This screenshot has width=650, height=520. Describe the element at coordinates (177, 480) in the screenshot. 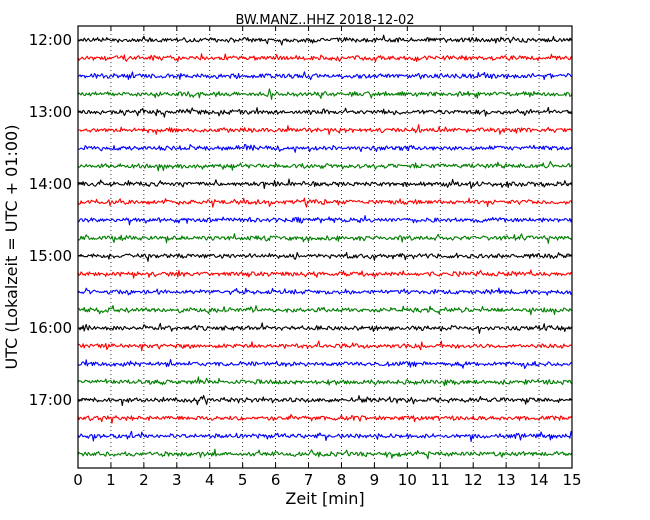

I see `x-tick-label: 3` at that location.